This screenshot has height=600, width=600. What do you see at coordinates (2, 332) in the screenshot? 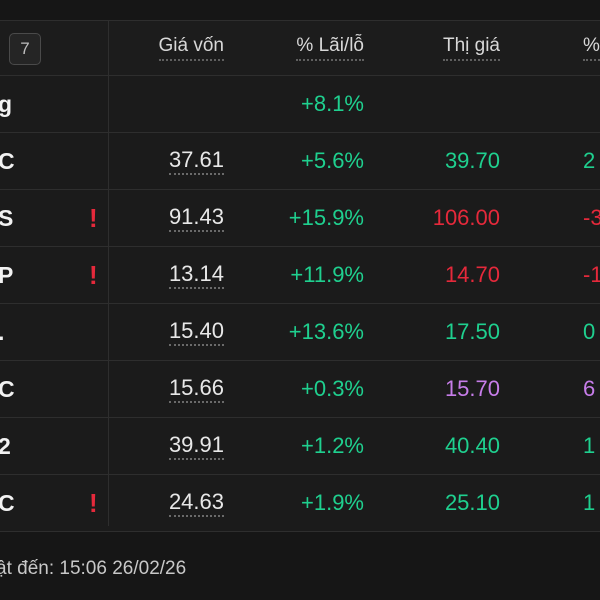
I see `stock-symbol: .` at bounding box center [2, 332].